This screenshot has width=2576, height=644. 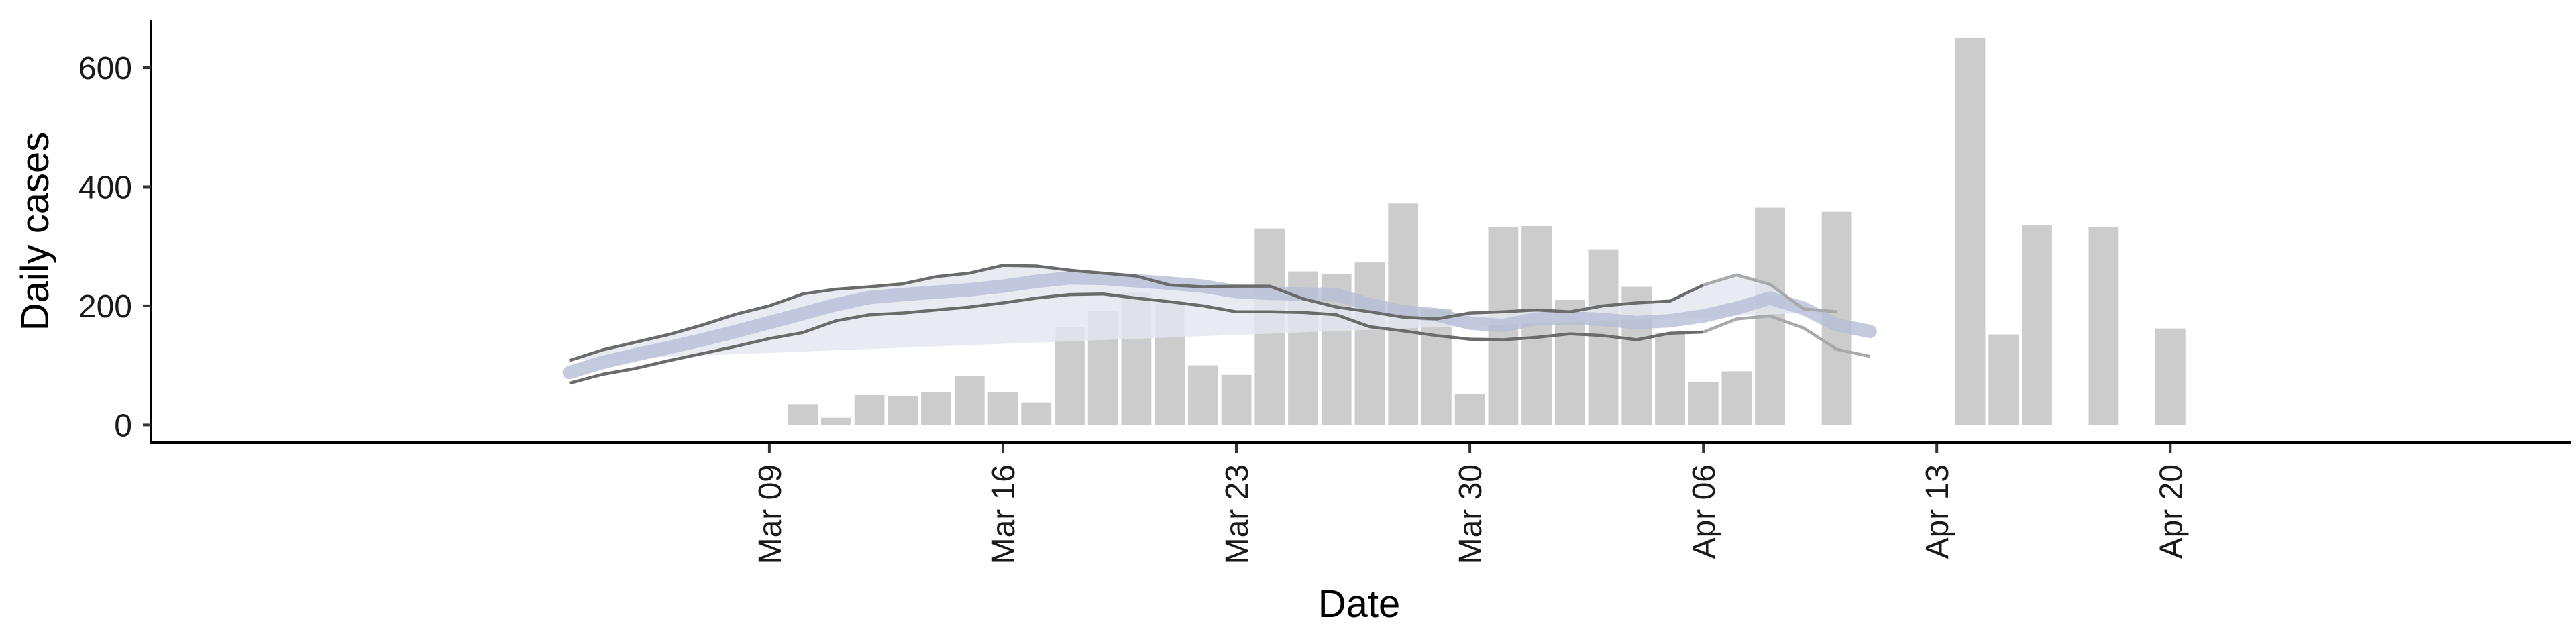 I want to click on estimate-layer, so click(x=1219, y=324).